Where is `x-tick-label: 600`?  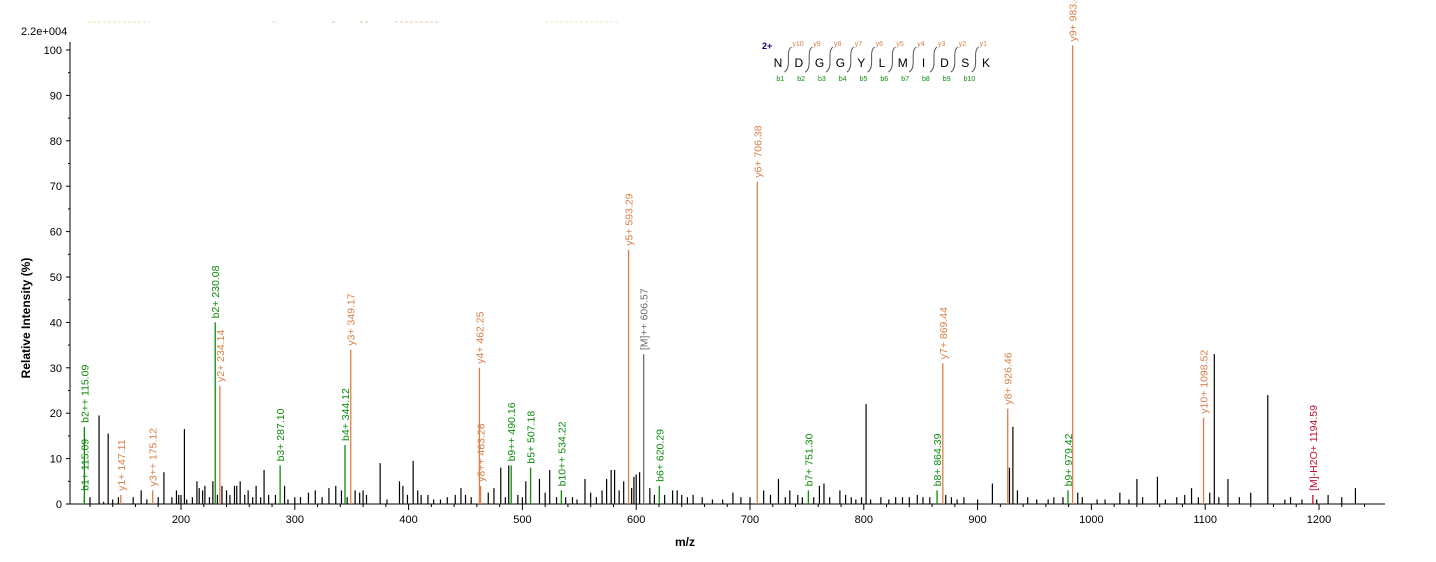 x-tick-label: 600 is located at coordinates (636, 520).